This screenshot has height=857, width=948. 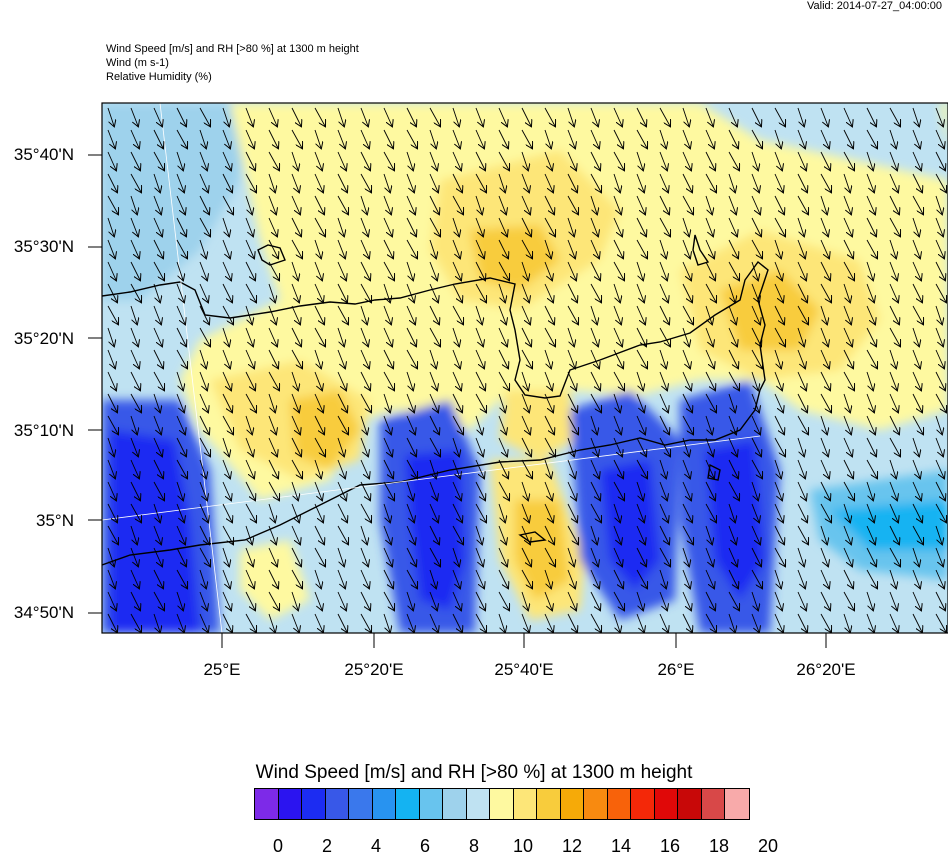 What do you see at coordinates (277, 846) in the screenshot?
I see `legend-label: 0` at bounding box center [277, 846].